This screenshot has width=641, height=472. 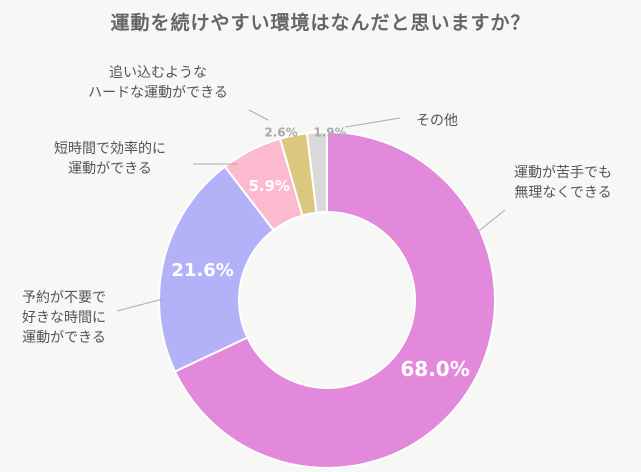 I want to click on value-label-3: 2.6%, so click(x=280, y=132).